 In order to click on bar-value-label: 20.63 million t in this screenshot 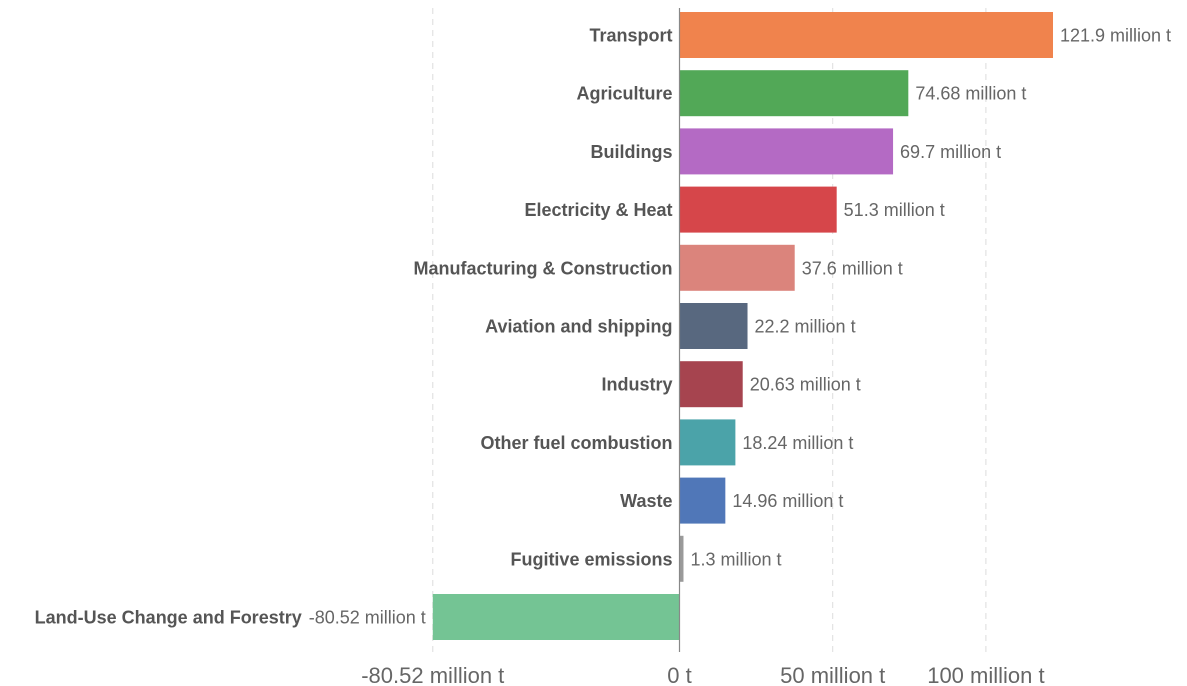, I will do `click(805, 385)`.